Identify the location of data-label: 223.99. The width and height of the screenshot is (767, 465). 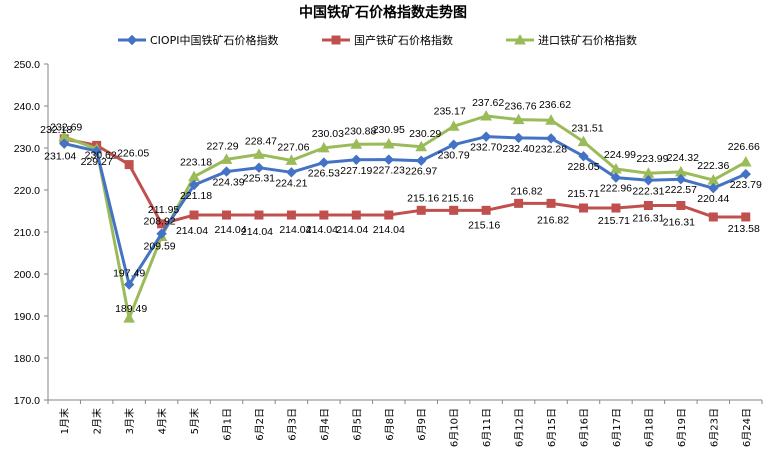
(652, 159).